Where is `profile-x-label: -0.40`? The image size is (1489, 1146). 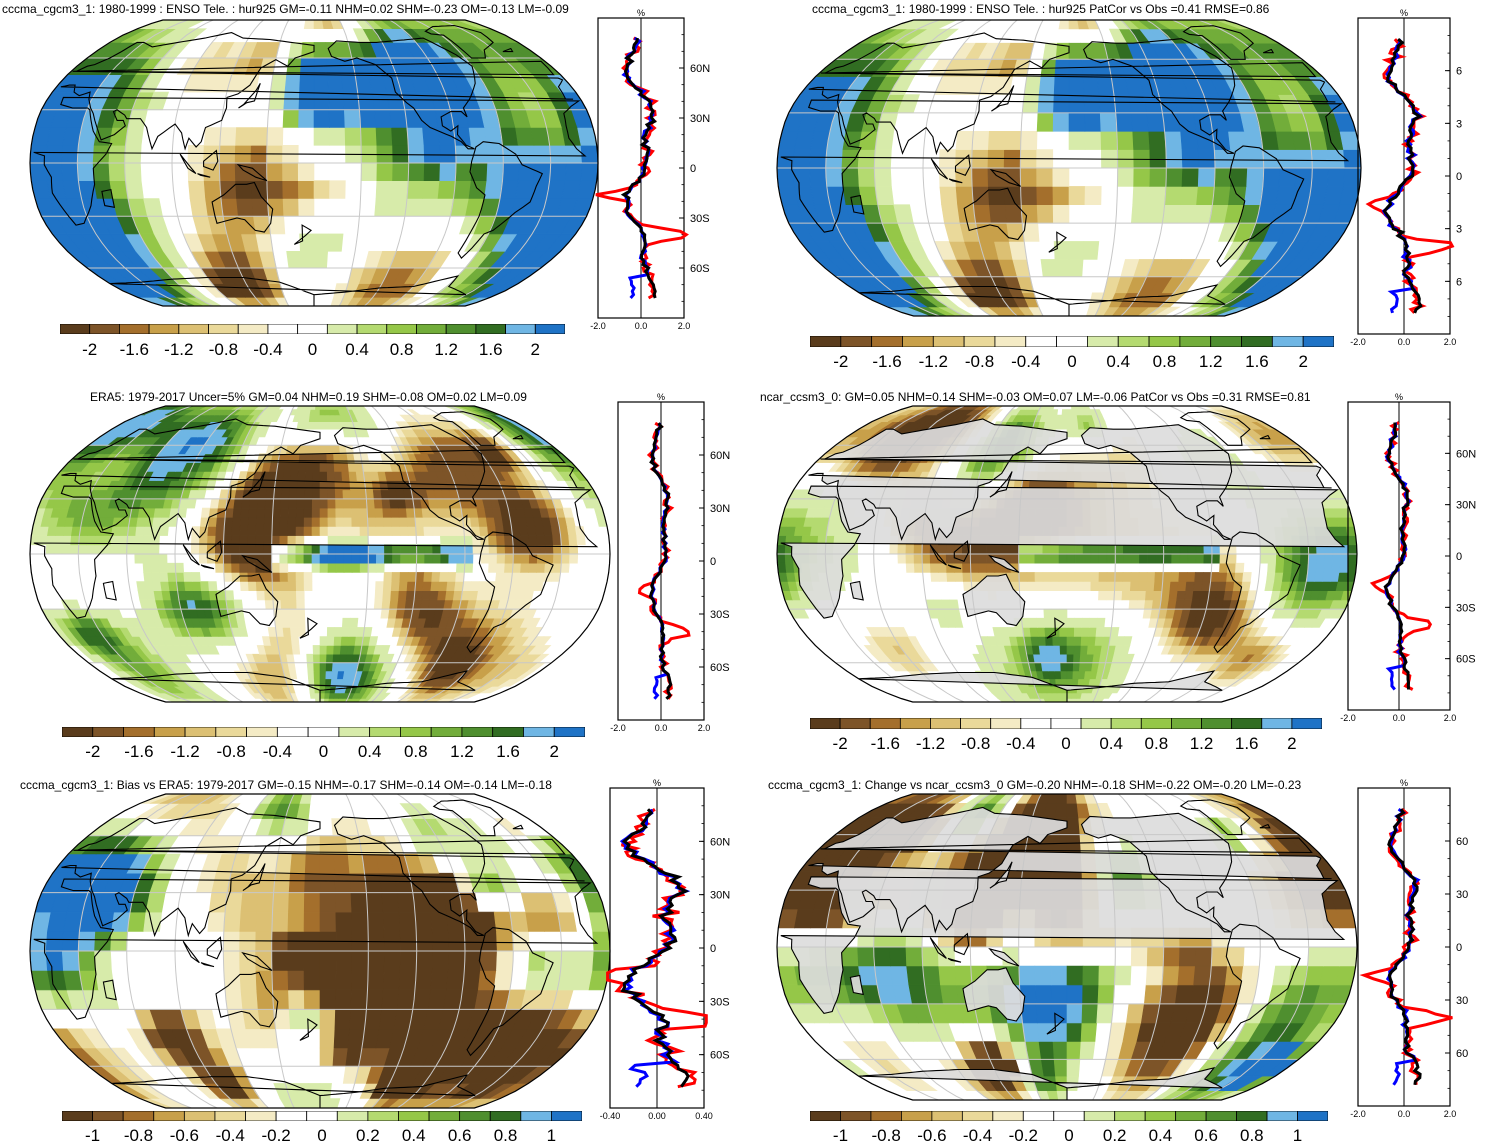
profile-x-label: -0.40 is located at coordinates (610, 1116).